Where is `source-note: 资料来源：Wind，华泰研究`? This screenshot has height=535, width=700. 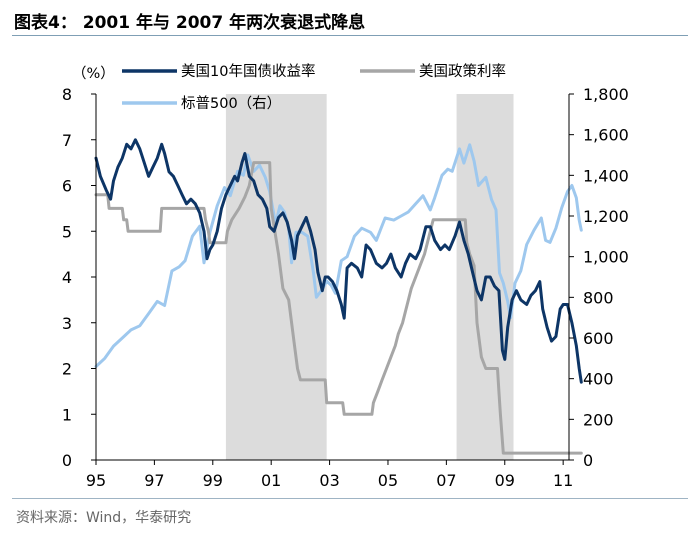
source-note: 资料来源：Wind，华泰研究 is located at coordinates (104, 518).